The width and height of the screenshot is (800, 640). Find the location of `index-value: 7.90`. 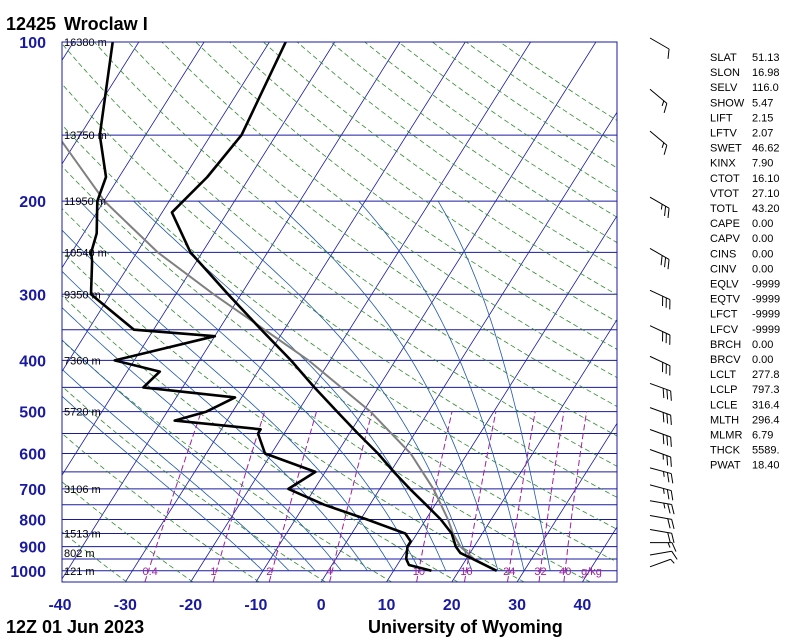

index-value: 7.90 is located at coordinates (762, 164).